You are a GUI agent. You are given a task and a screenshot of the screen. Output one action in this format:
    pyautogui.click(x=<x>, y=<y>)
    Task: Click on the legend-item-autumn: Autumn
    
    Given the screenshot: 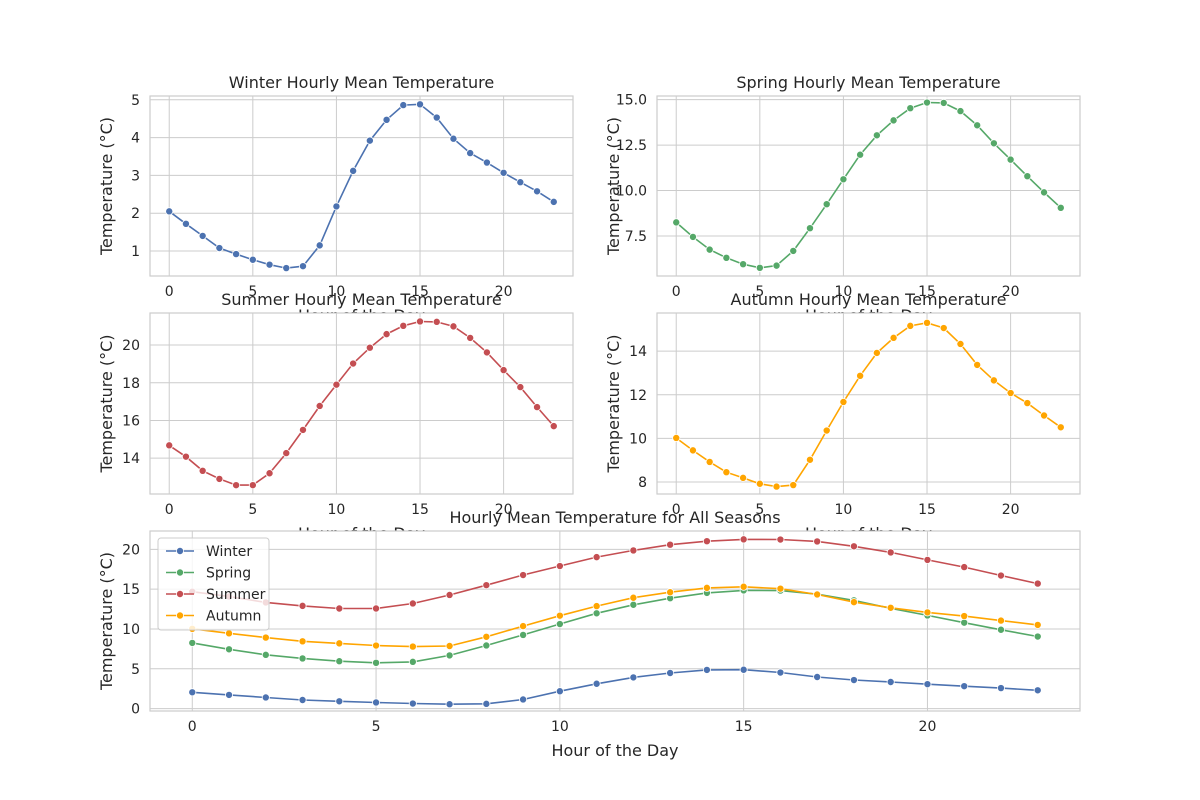 What is the action you would take?
    pyautogui.click(x=213, y=617)
    